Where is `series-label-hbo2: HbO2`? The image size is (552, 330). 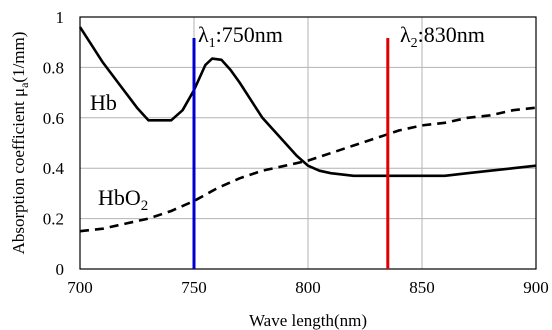 series-label-hbo2: HbO2 is located at coordinates (123, 199).